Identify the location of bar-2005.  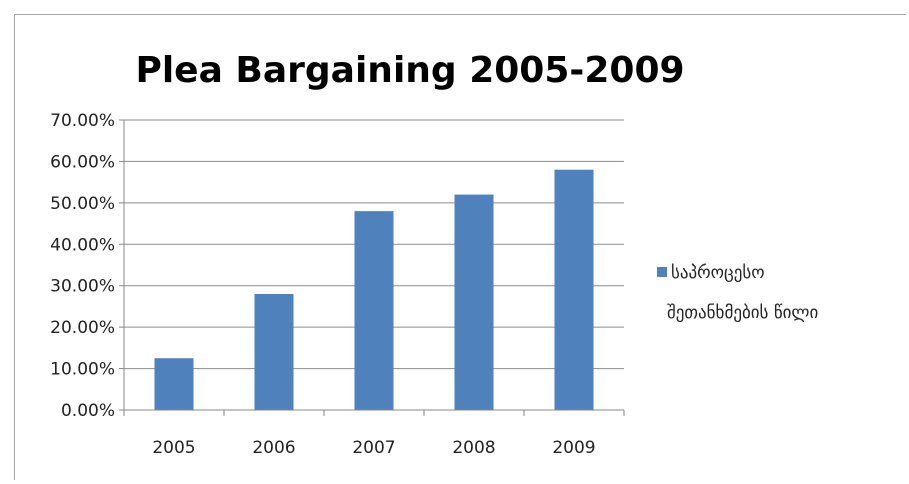
(174, 384).